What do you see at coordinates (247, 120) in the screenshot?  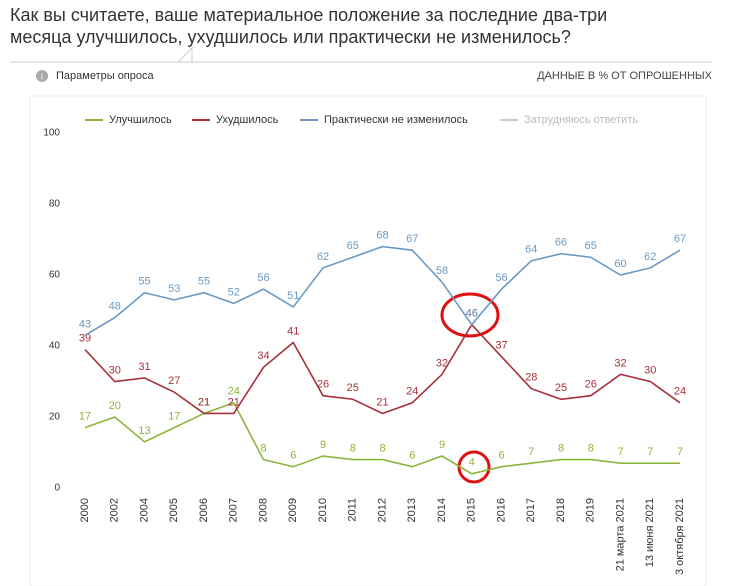 I see `legend-label: Ухудшилось` at bounding box center [247, 120].